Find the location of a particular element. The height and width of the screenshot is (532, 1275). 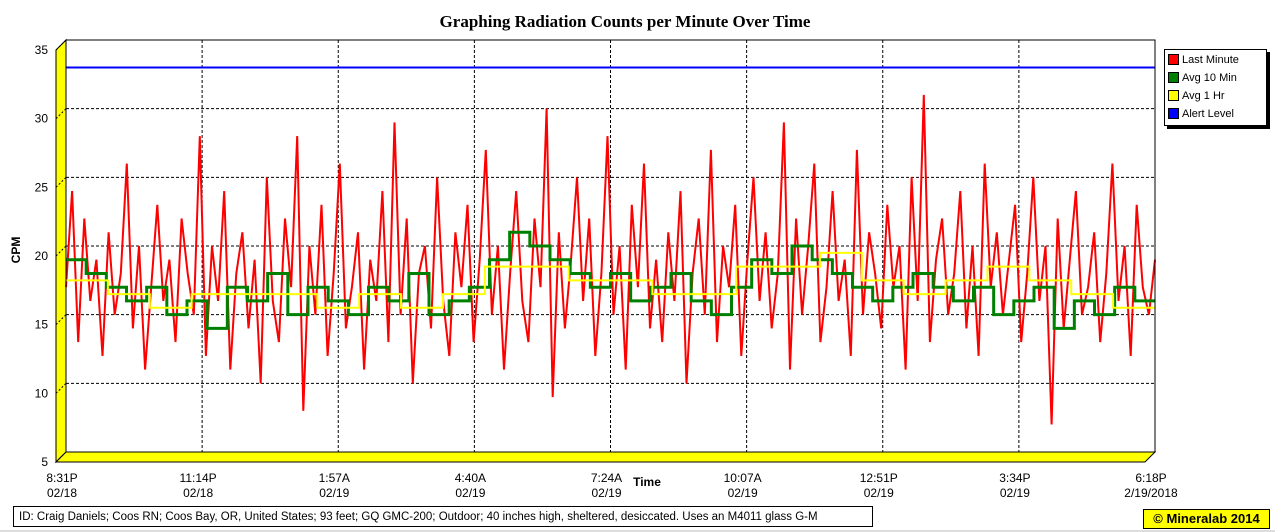

series-avg-1-hr is located at coordinates (610, 280).